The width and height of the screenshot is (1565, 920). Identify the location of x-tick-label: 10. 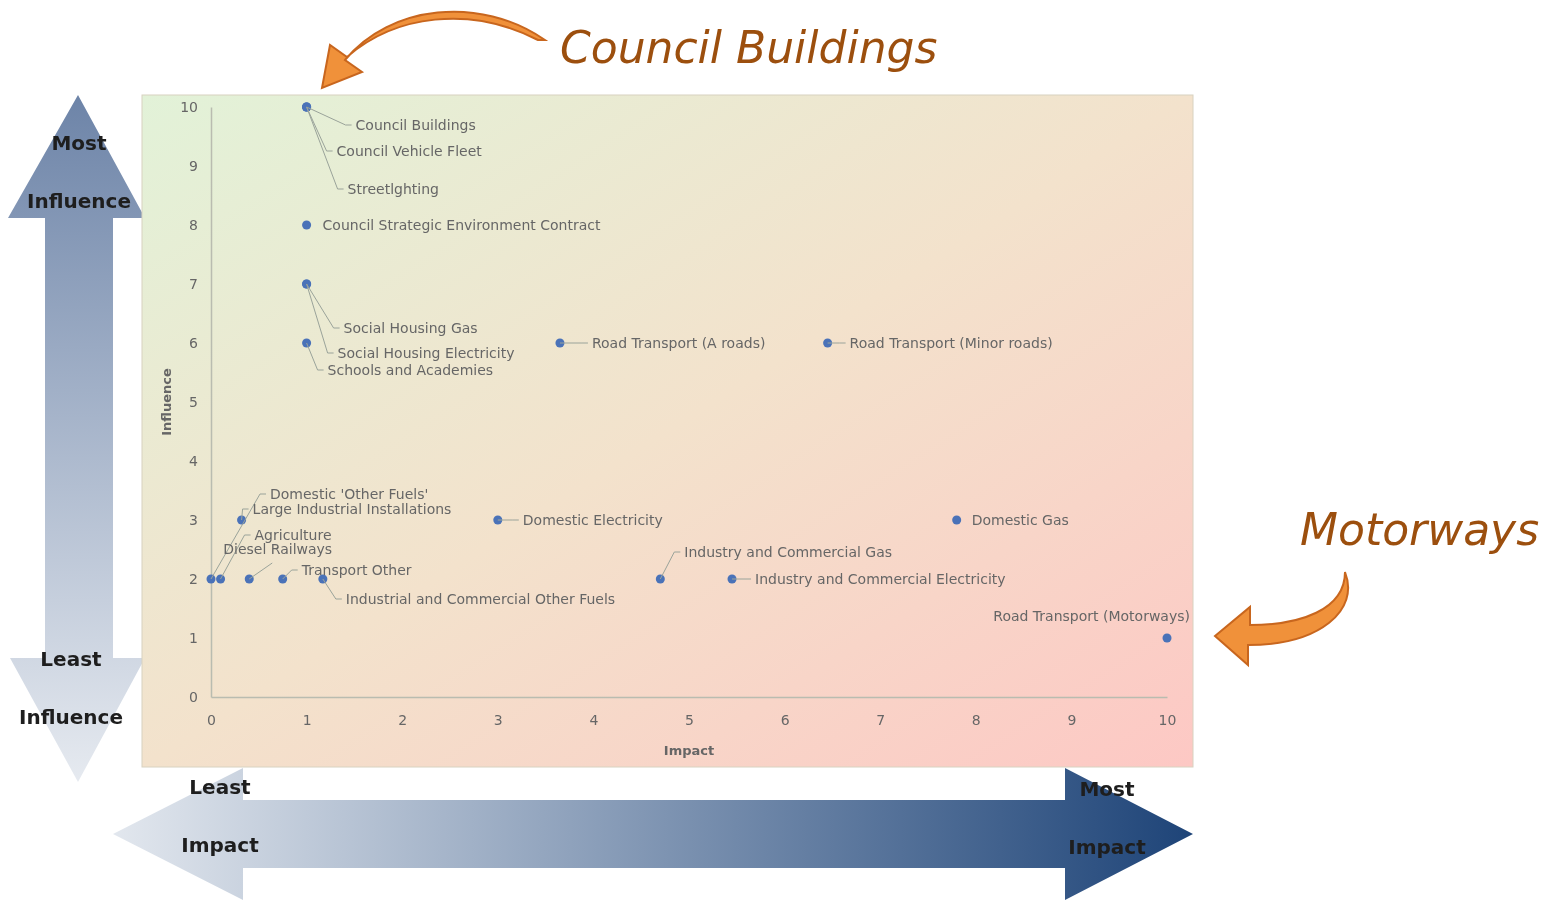
(1167, 719).